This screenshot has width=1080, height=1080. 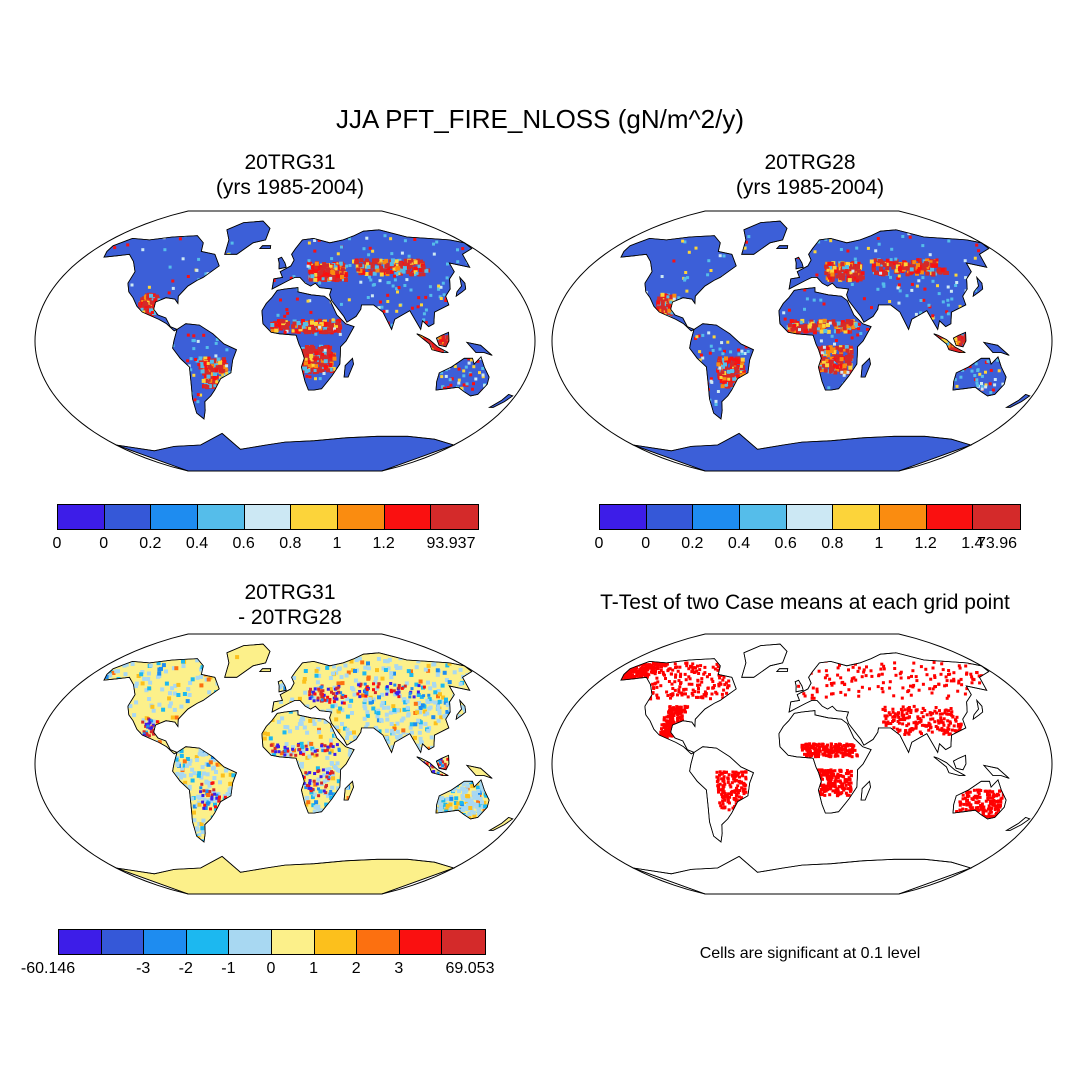 I want to click on map-case2, so click(x=802, y=341).